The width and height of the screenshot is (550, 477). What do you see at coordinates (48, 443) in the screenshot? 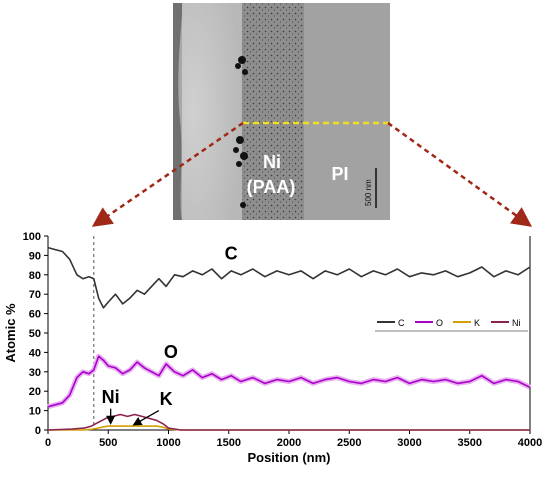
I see `x-tick-label: 0` at bounding box center [48, 443].